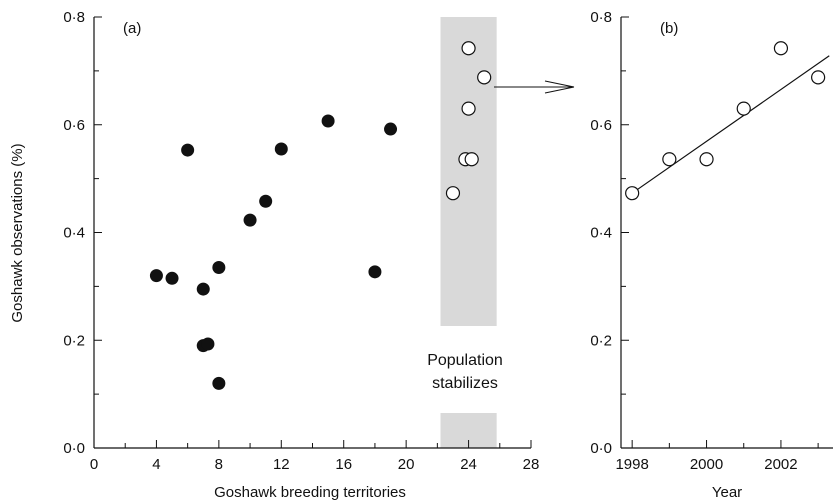 The image size is (836, 502). What do you see at coordinates (343, 464) in the screenshot?
I see `x-tick-label: 16` at bounding box center [343, 464].